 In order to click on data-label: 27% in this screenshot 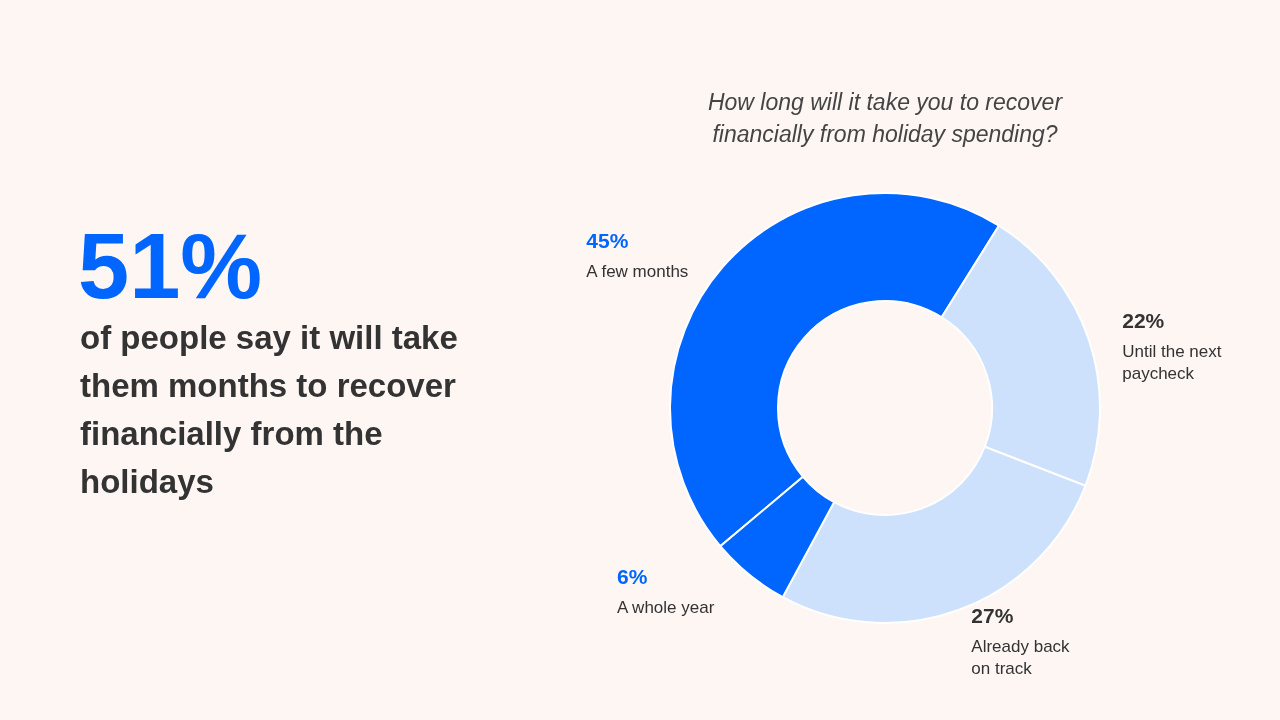, I will do `click(992, 615)`.